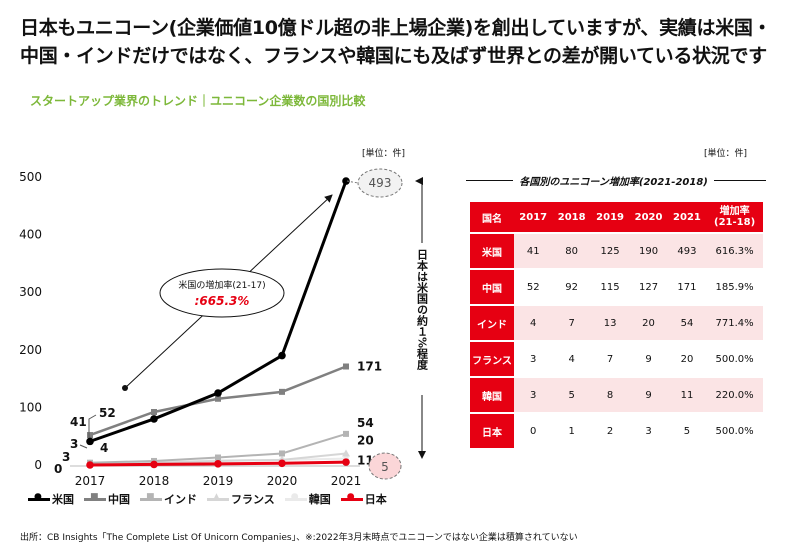  Describe the element at coordinates (726, 154) in the screenshot. I see `table-unit-label: [単位：件]` at that location.